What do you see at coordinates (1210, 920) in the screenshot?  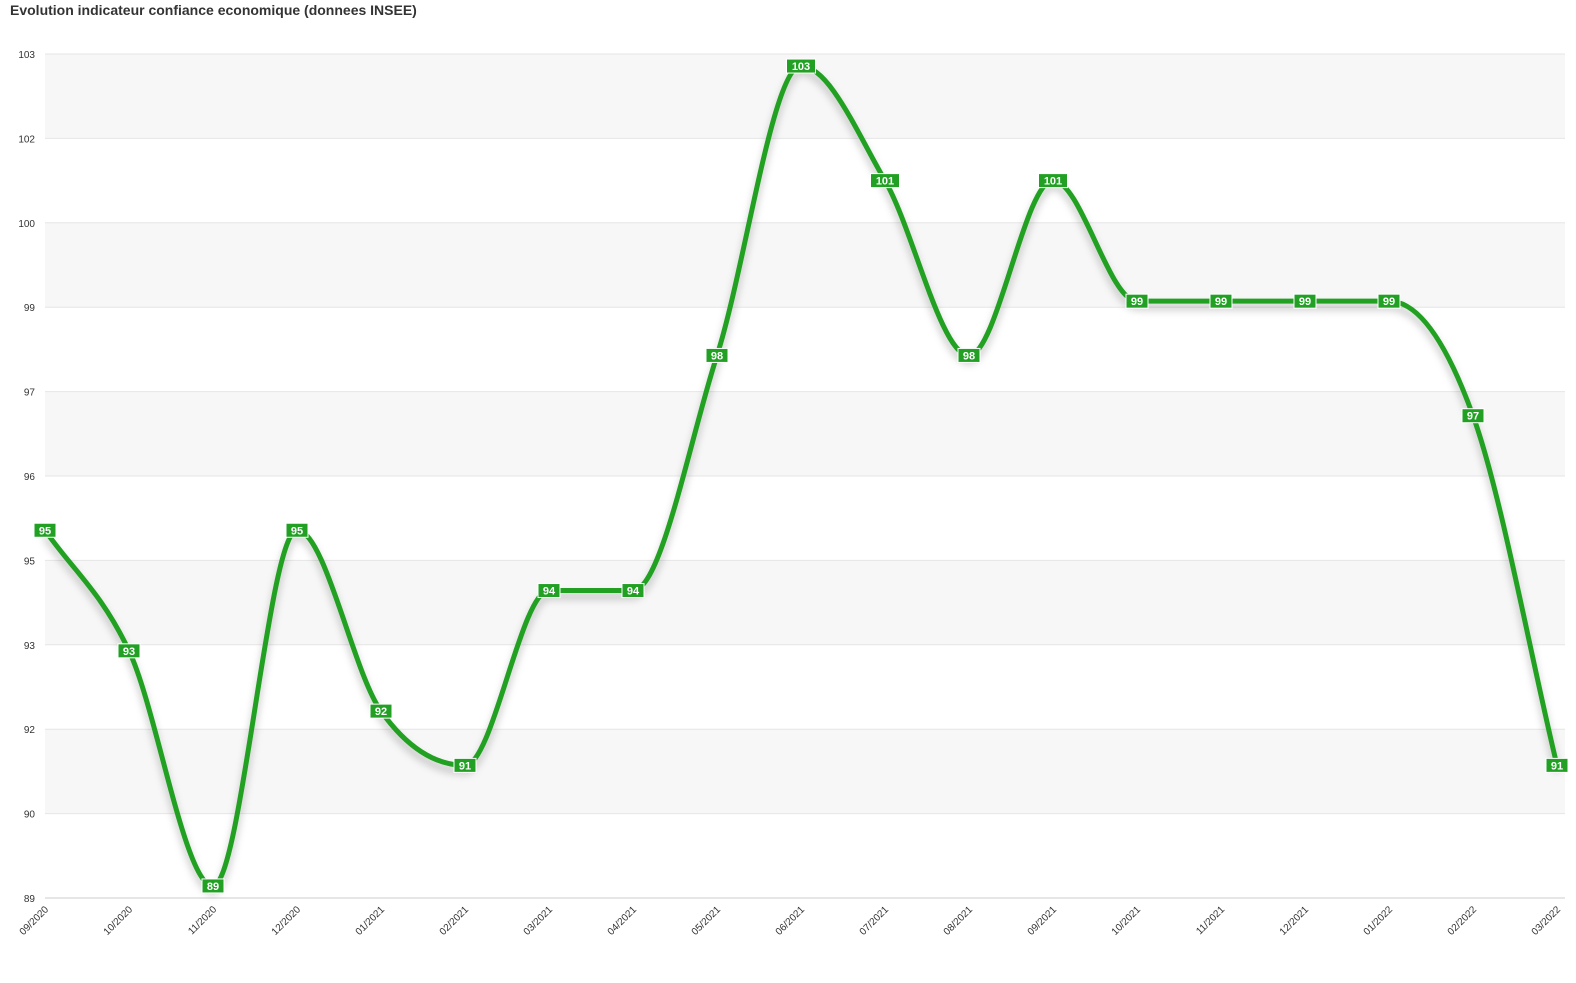 I see `x-tick-label: 11/2021` at bounding box center [1210, 920].